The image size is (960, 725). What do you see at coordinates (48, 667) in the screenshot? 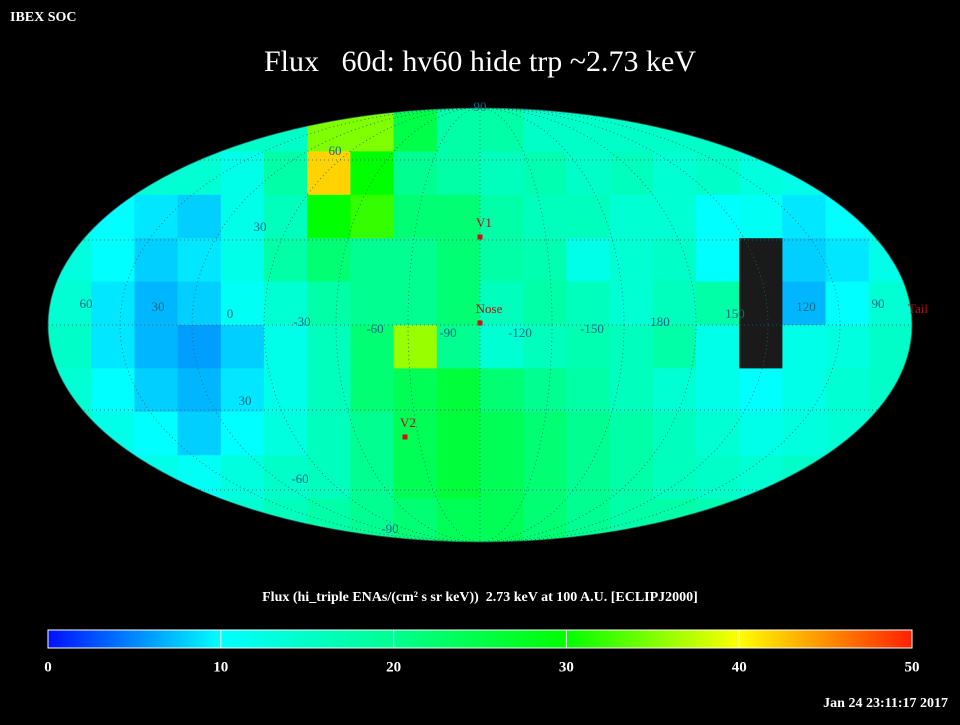
I see `colorbar-tick-label: 0` at bounding box center [48, 667].